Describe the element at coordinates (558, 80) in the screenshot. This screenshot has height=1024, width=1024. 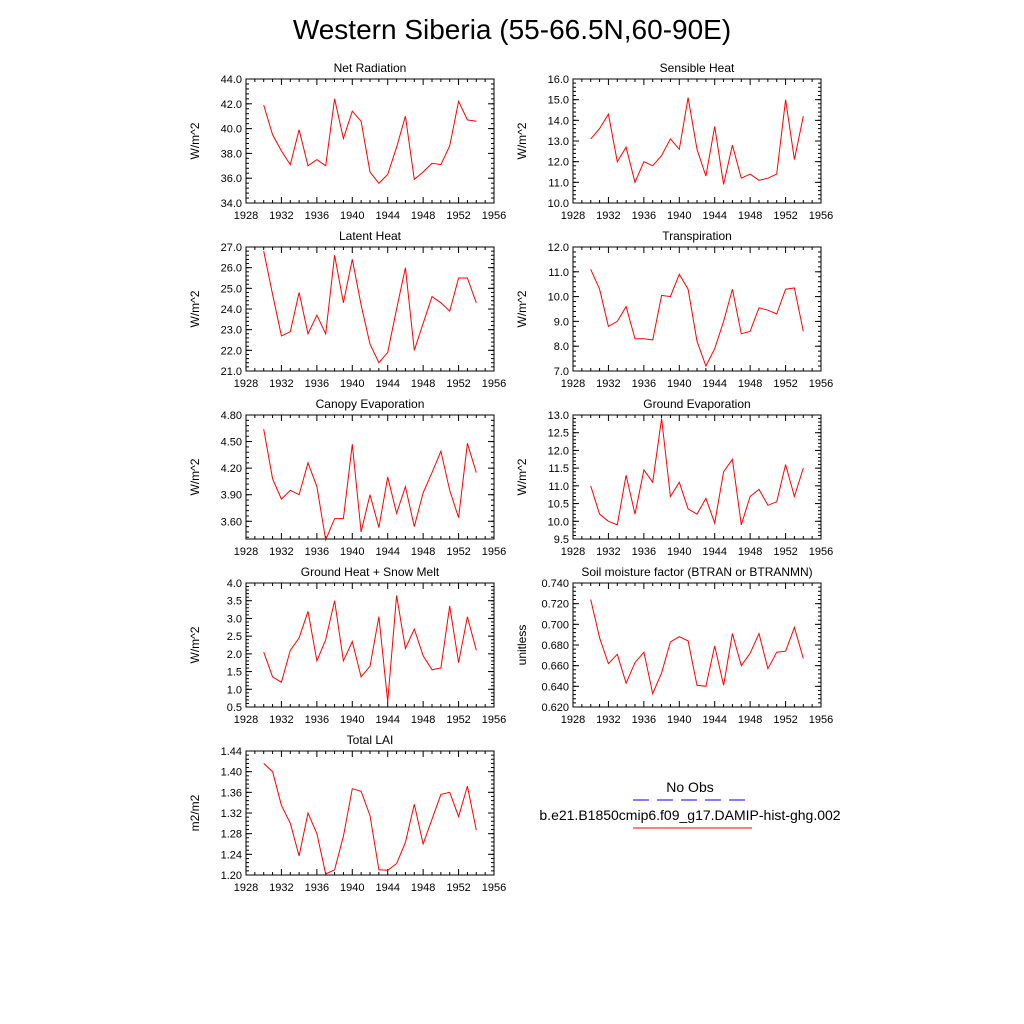
I see `y-tick-label: 16.0` at that location.